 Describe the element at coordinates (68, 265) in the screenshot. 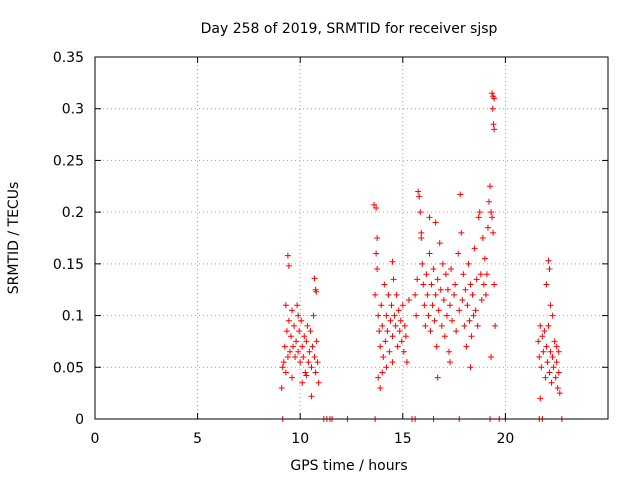

I see `y-tick-label: 0.15` at that location.